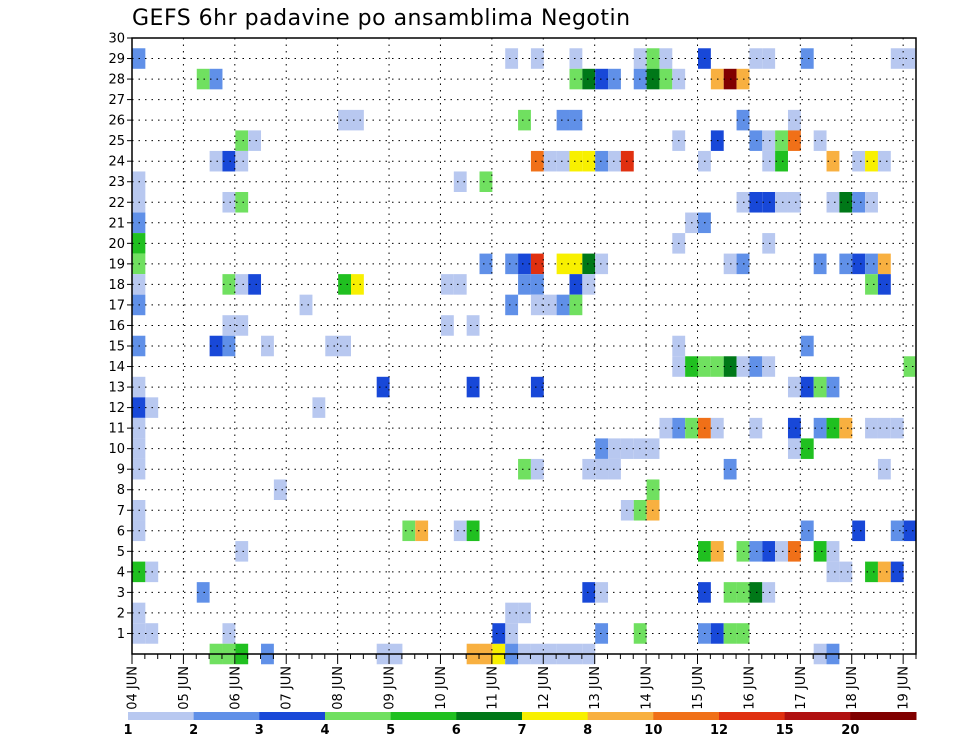 Image resolution: width=960 pixels, height=742 pixels. Describe the element at coordinates (116, 408) in the screenshot. I see `y-tick-label: 12` at that location.